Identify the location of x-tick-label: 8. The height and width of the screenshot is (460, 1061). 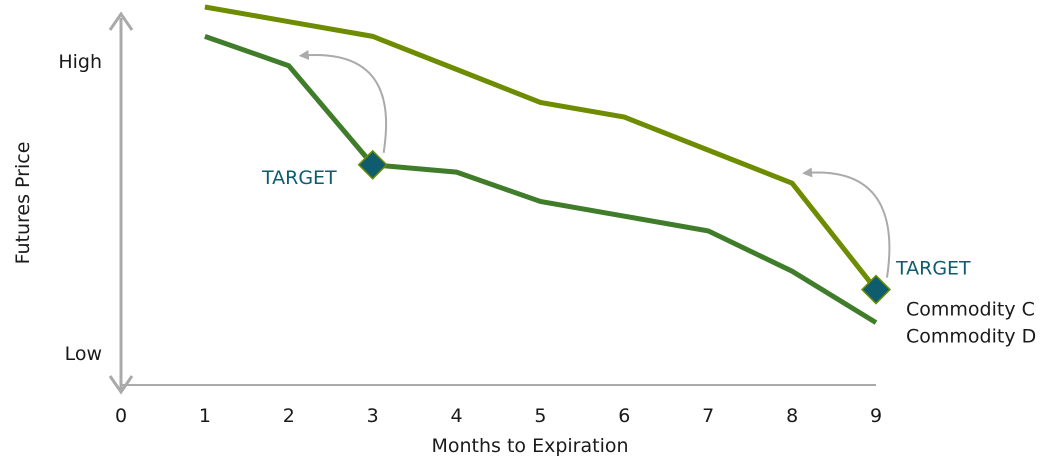
(792, 416).